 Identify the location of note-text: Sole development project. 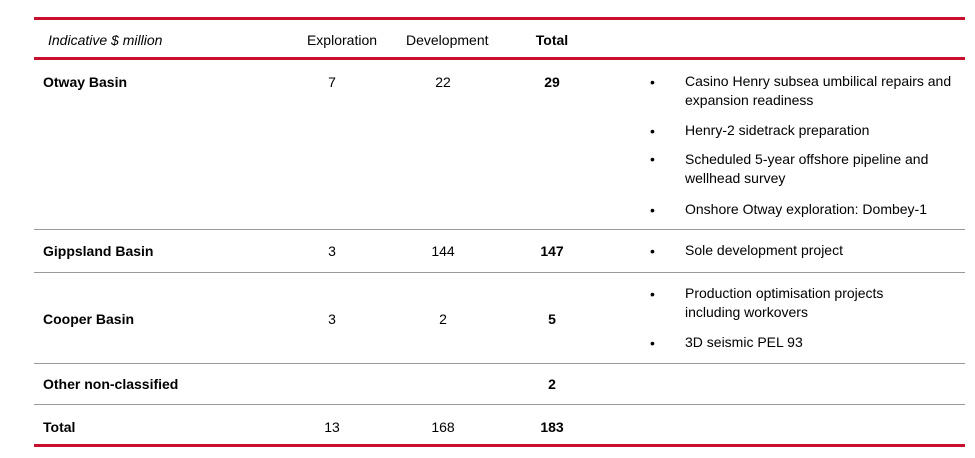
(764, 250).